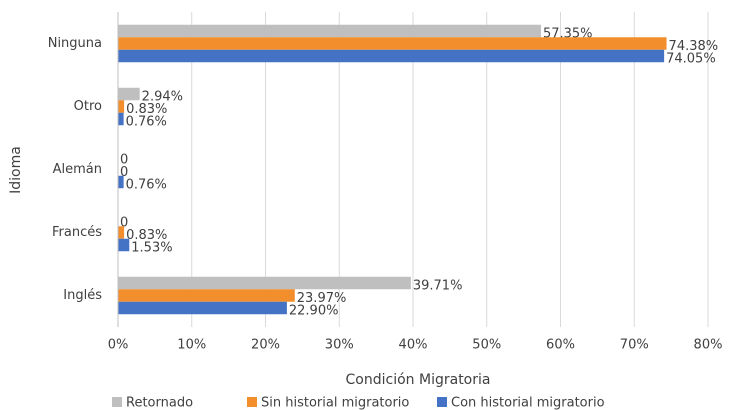  What do you see at coordinates (77, 232) in the screenshot?
I see `y-tick-label: Francés` at bounding box center [77, 232].